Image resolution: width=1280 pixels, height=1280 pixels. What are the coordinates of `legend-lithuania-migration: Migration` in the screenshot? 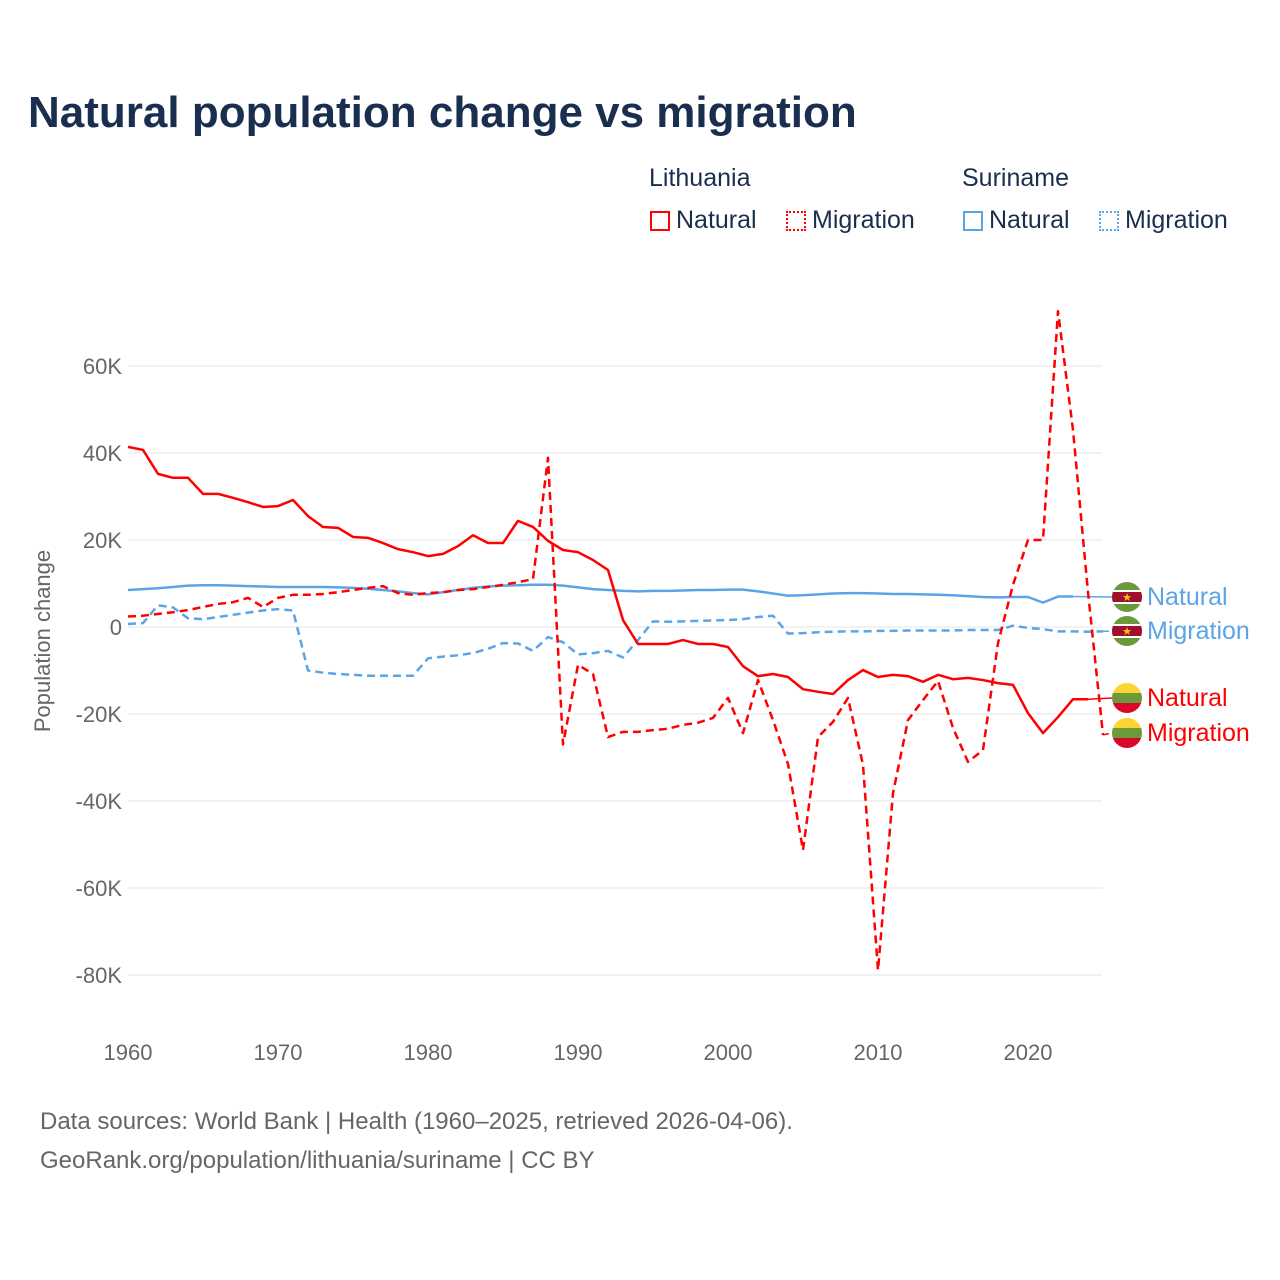 It's located at (850, 220).